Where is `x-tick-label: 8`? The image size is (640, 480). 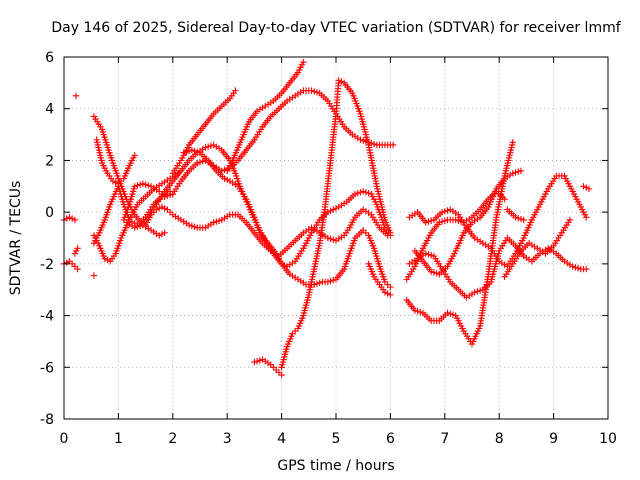
x-tick-label: 8 is located at coordinates (499, 439).